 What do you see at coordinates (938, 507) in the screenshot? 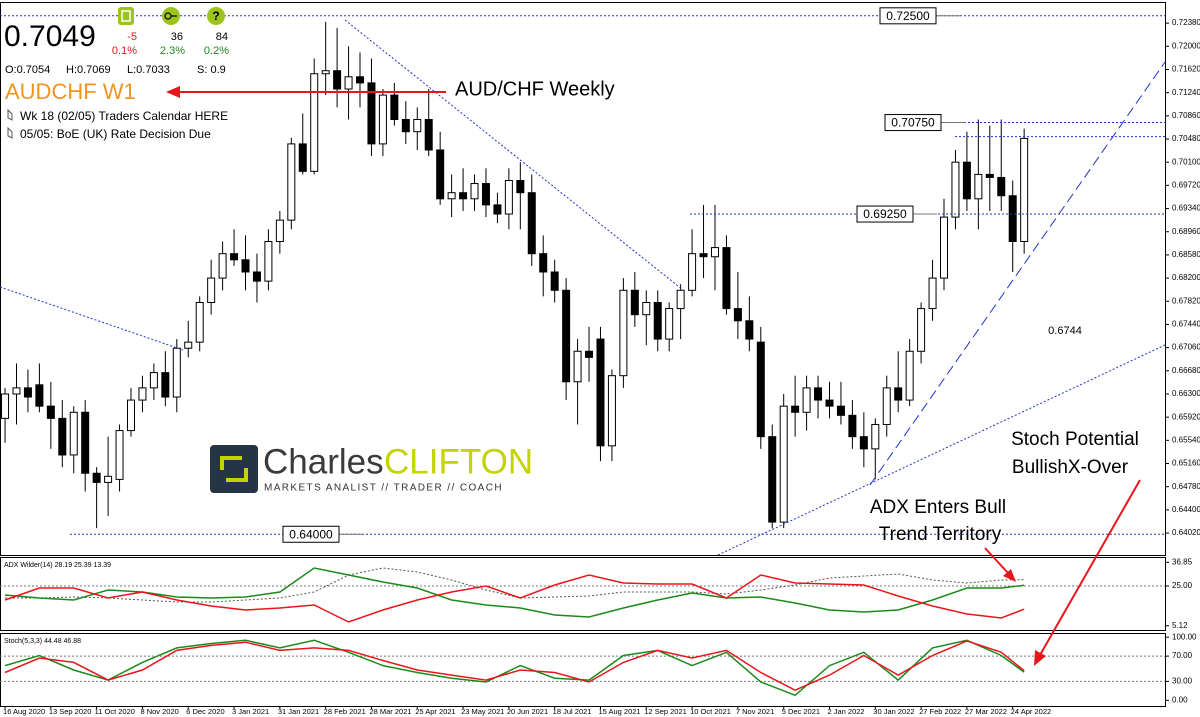
I see `annotation: ADX Enters Bull` at bounding box center [938, 507].